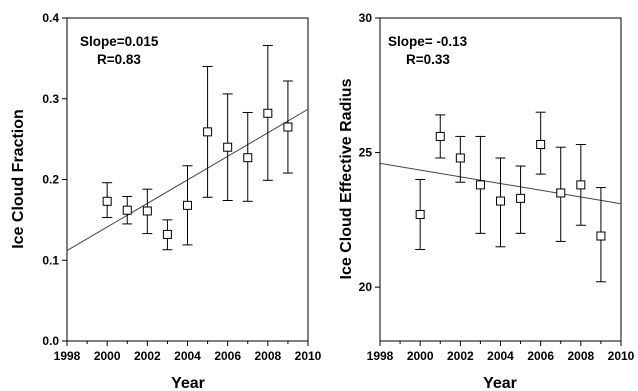 This screenshot has width=638, height=391. I want to click on left-x-tick-label-1998: 1998, so click(67, 356).